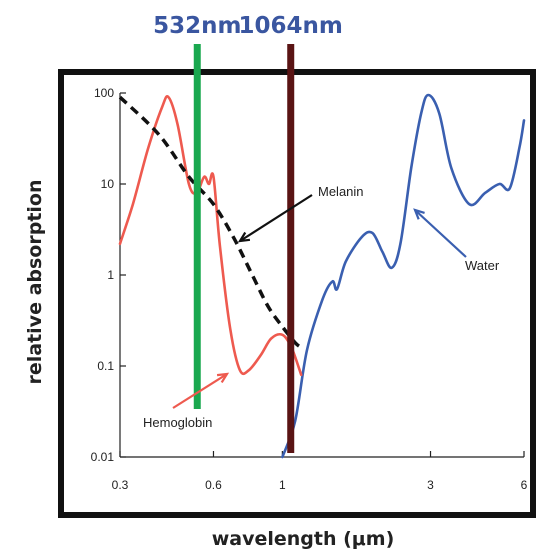 This screenshot has width=537, height=552. Describe the element at coordinates (430, 485) in the screenshot. I see `x-tick-label: 3` at that location.